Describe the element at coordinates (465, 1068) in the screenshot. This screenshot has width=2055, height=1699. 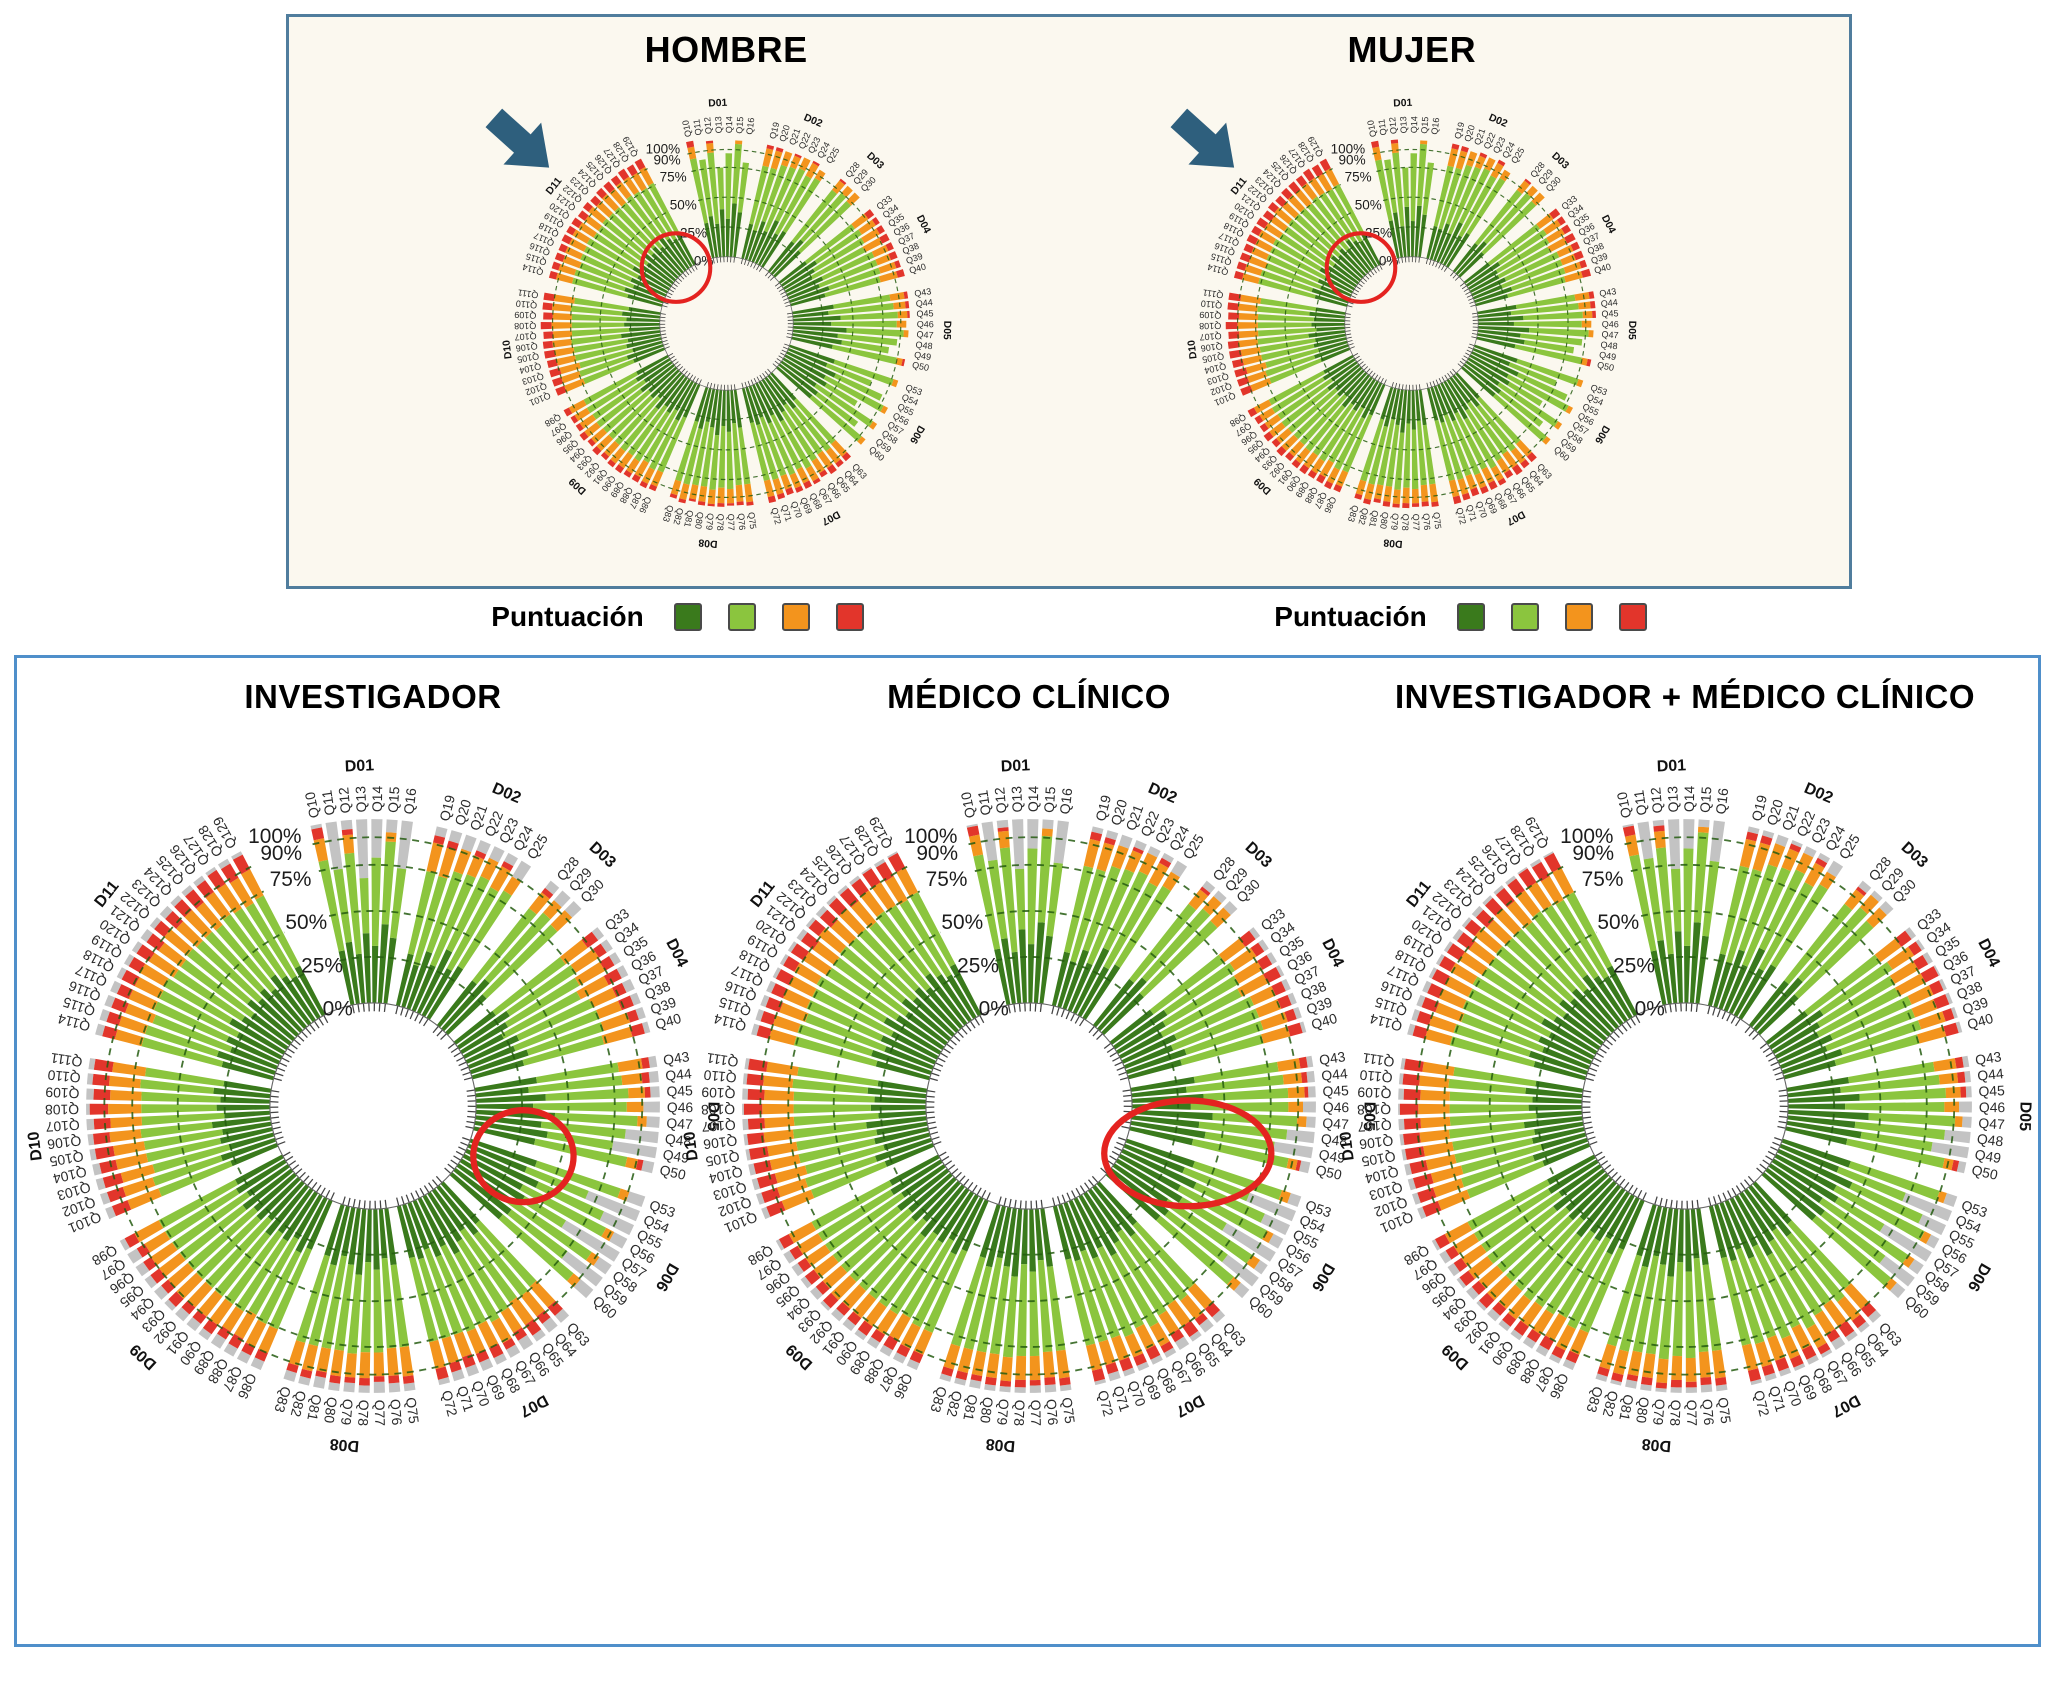
I see `inner-tick-Q38` at that location.